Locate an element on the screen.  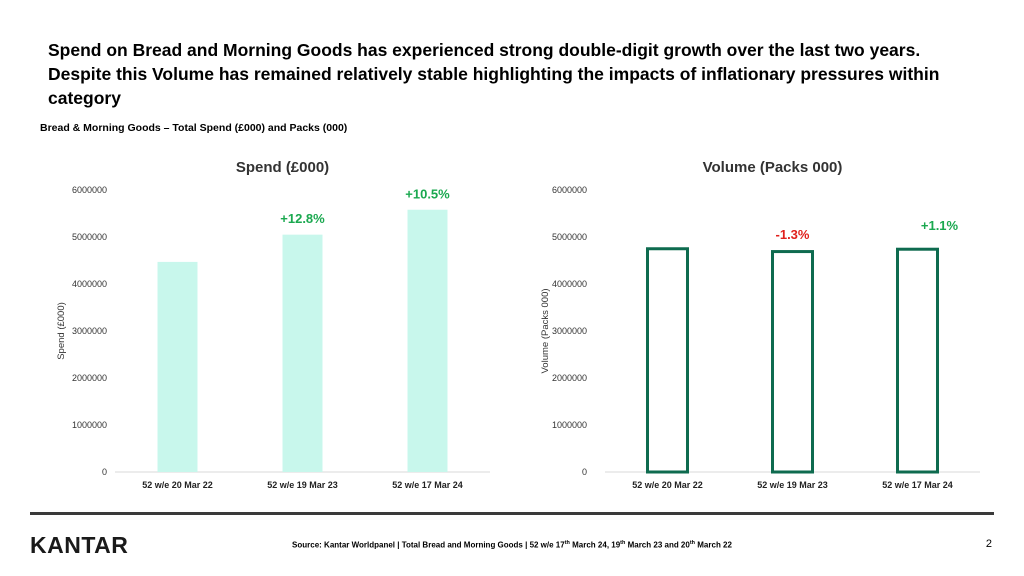
kantar-logo: KANTAR is located at coordinates (79, 545).